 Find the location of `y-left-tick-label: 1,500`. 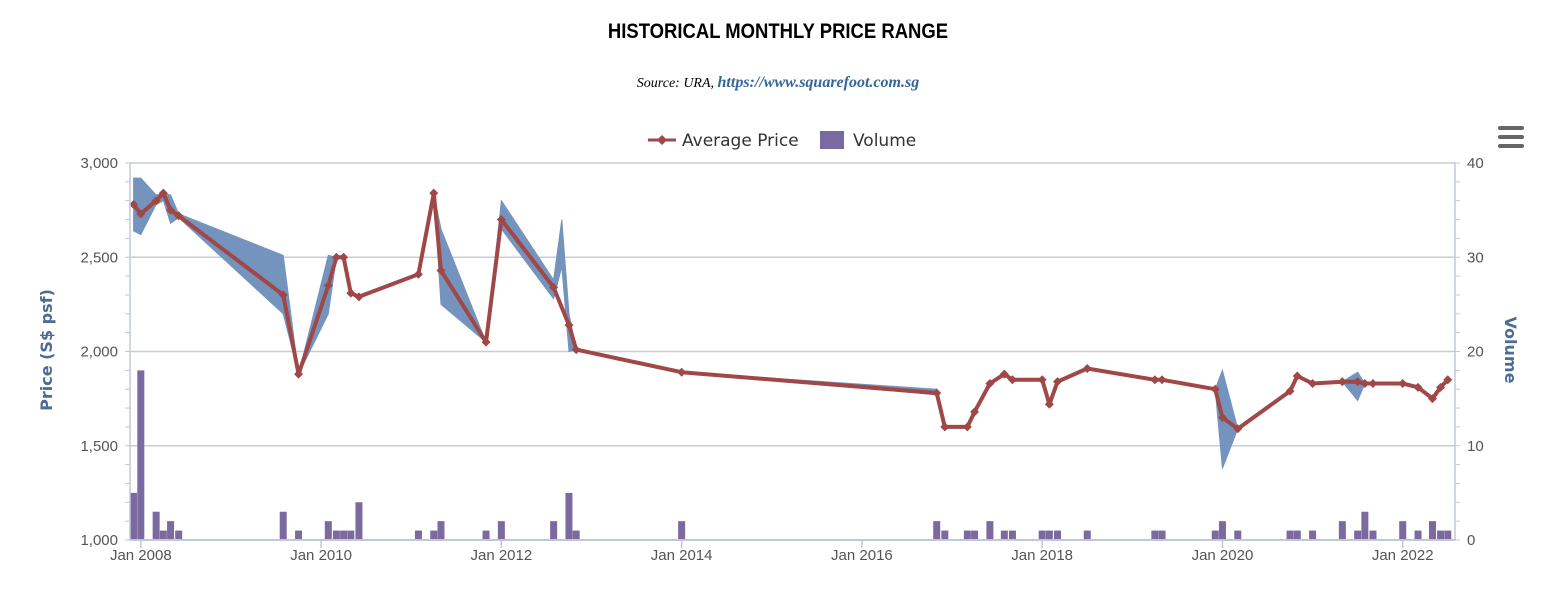

y-left-tick-label: 1,500 is located at coordinates (99, 446).